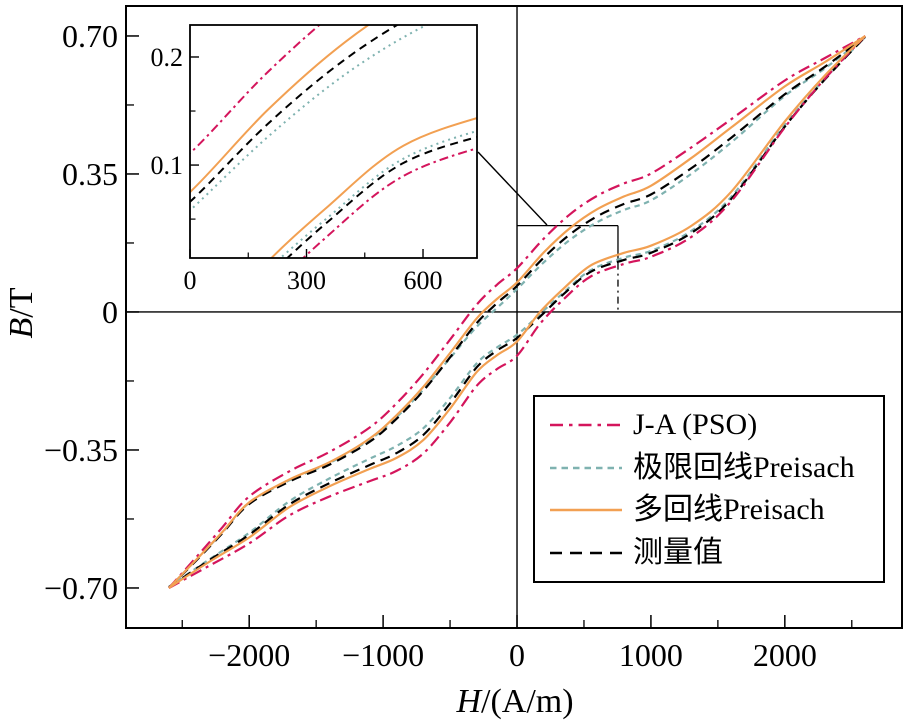 The width and height of the screenshot is (907, 724). I want to click on legend-item-multi-preisach: 多回线Preisach, so click(715, 510).